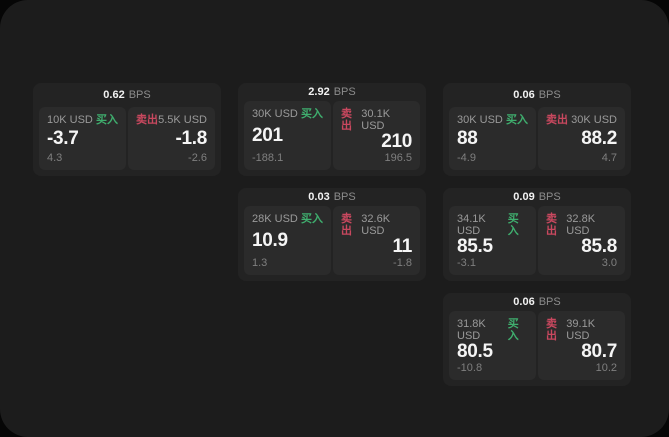  I want to click on sell-panel-top: 卖出 32.8K USD, so click(581, 225).